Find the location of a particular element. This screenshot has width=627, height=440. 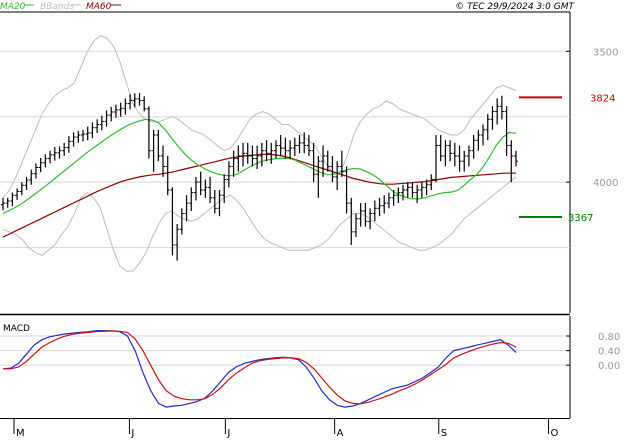

x-tick-label: J is located at coordinates (228, 433).